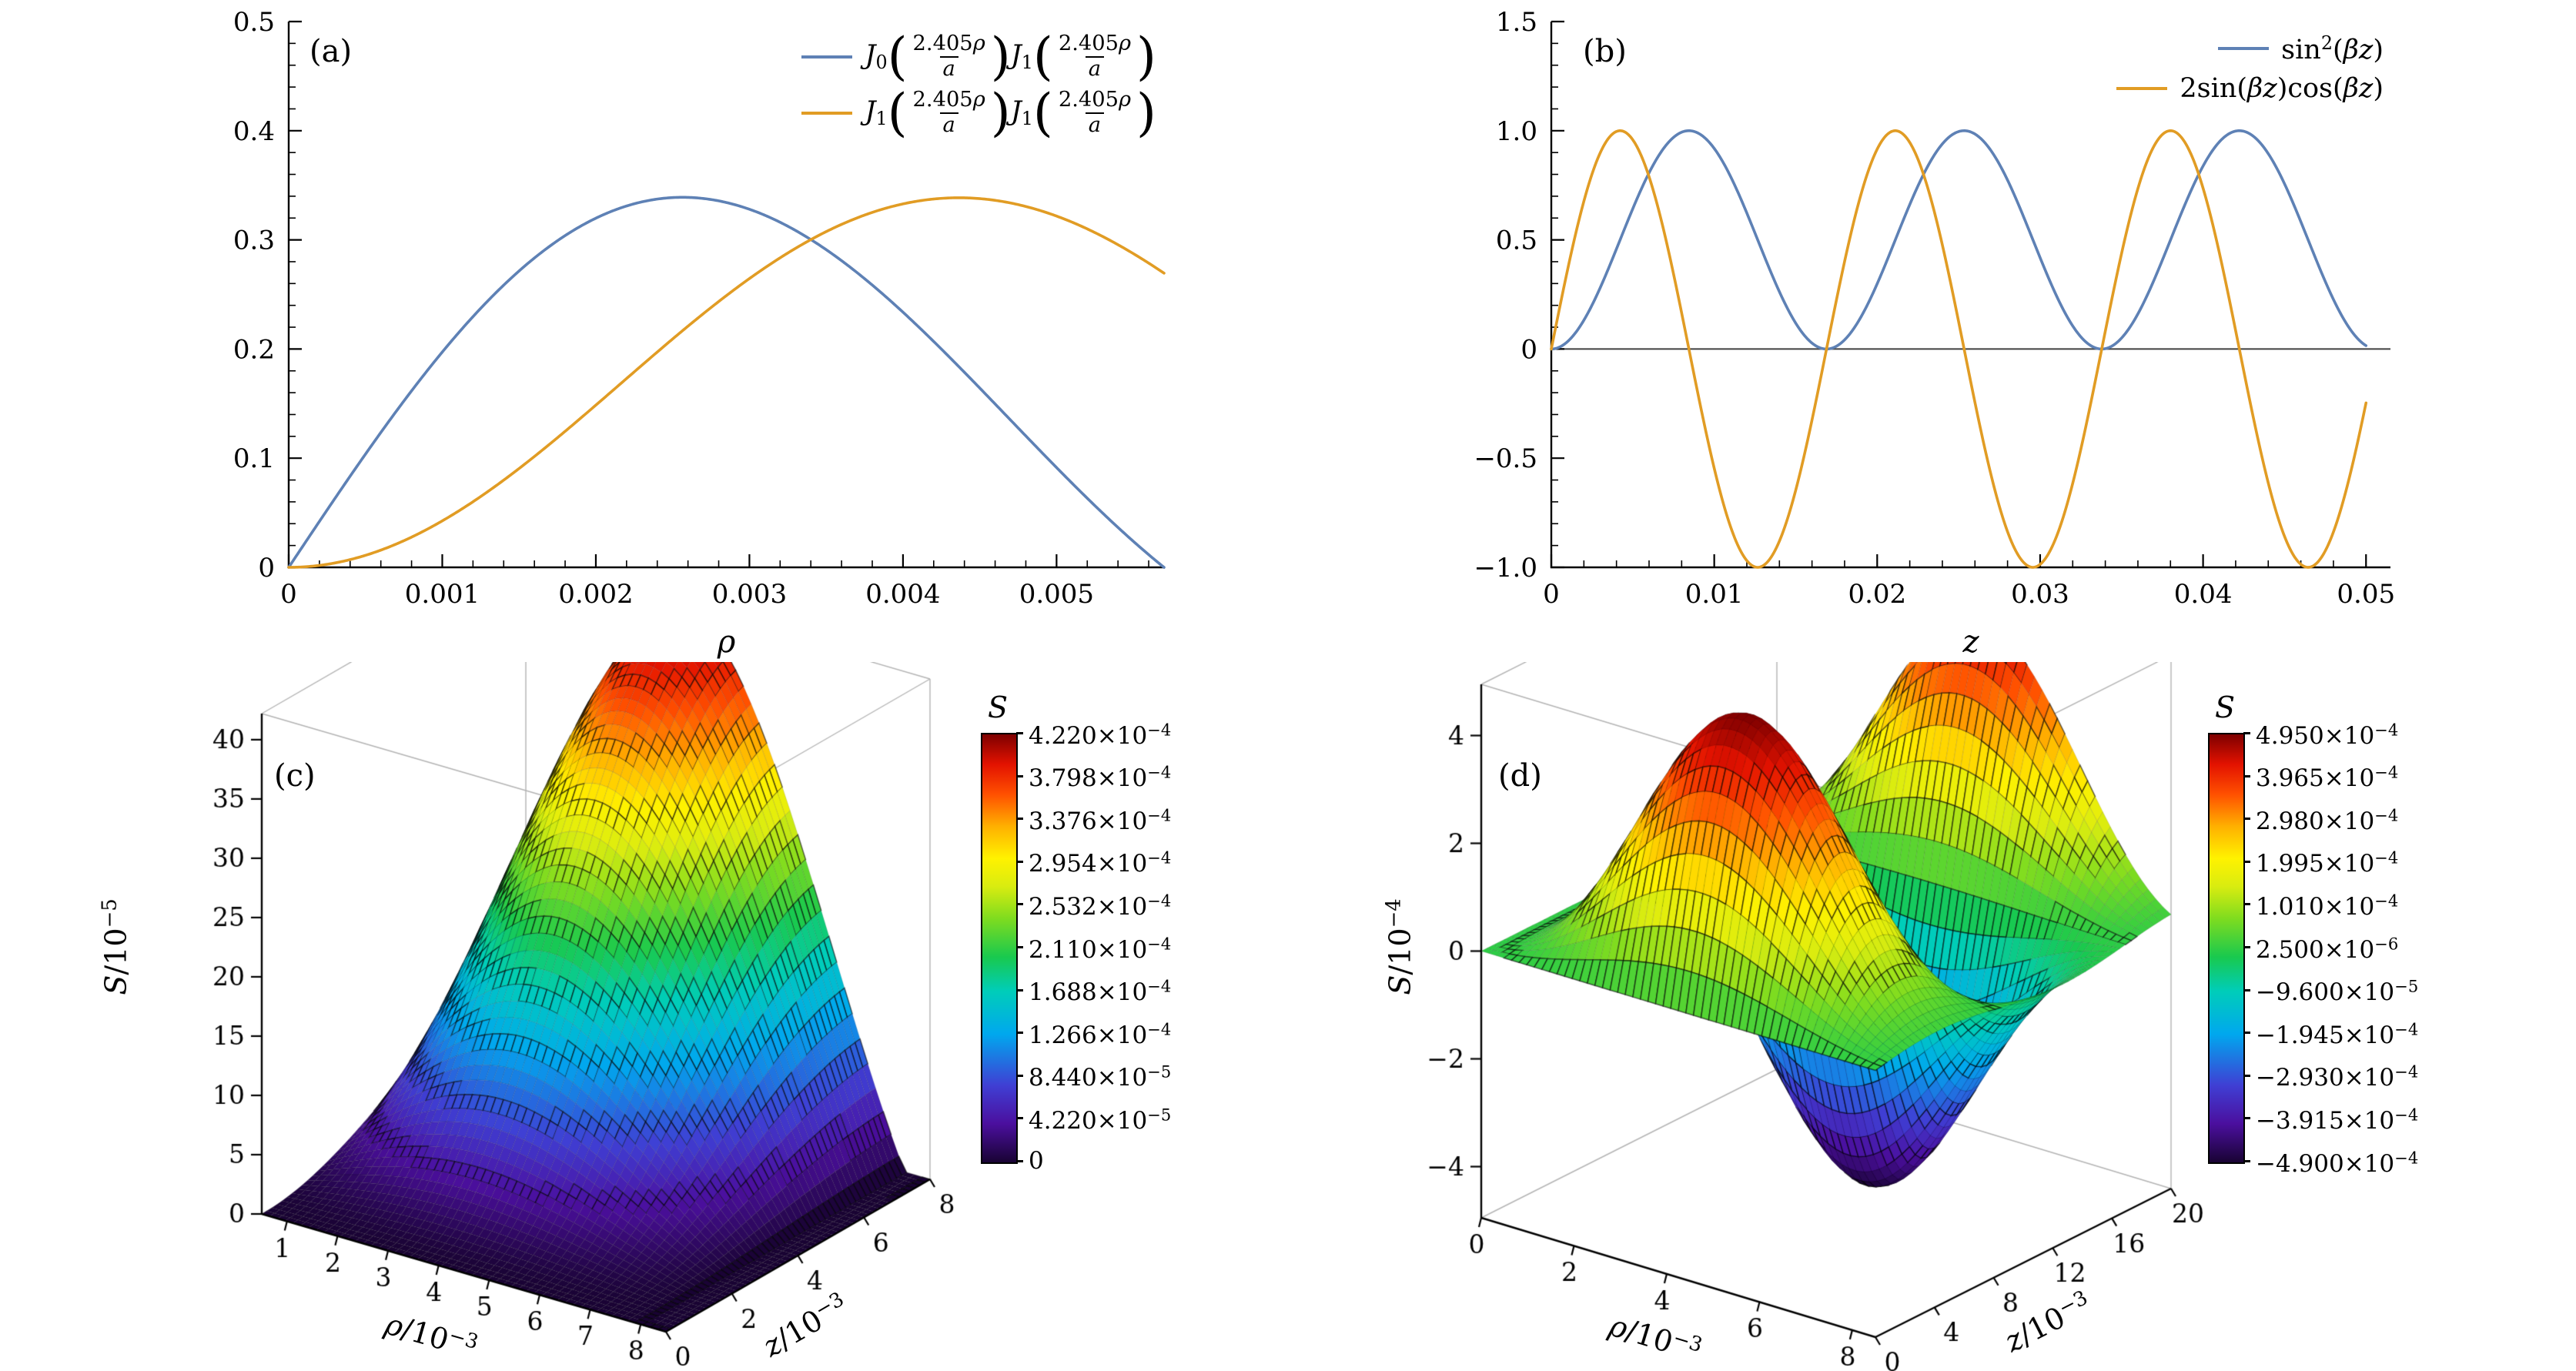  Describe the element at coordinates (2337, 1034) in the screenshot. I see `colorbar-label: −1.945×10−4` at that location.